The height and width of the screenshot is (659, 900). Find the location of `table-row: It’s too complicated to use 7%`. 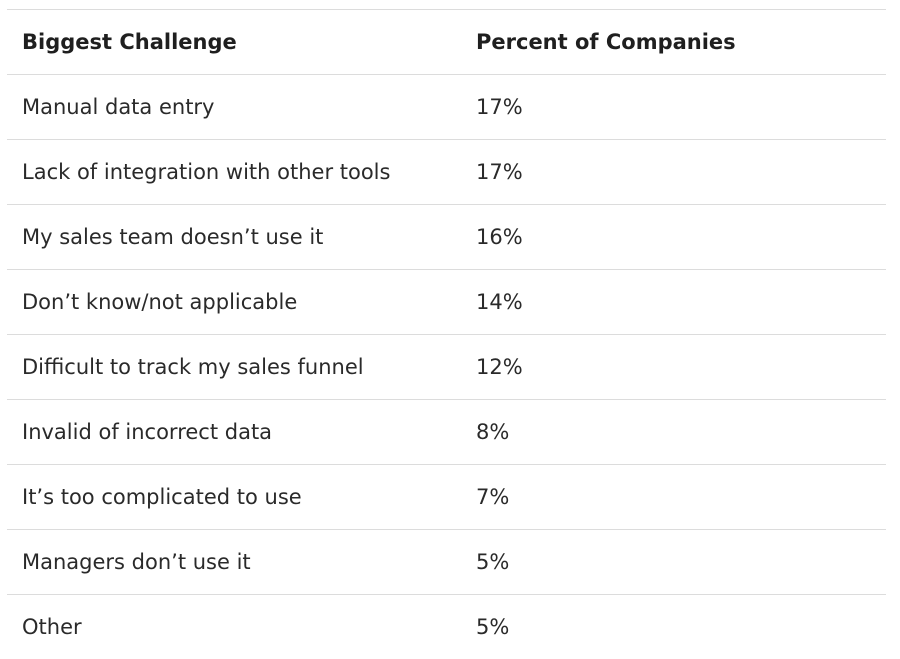

table-row: It’s too complicated to use 7% is located at coordinates (446, 497).